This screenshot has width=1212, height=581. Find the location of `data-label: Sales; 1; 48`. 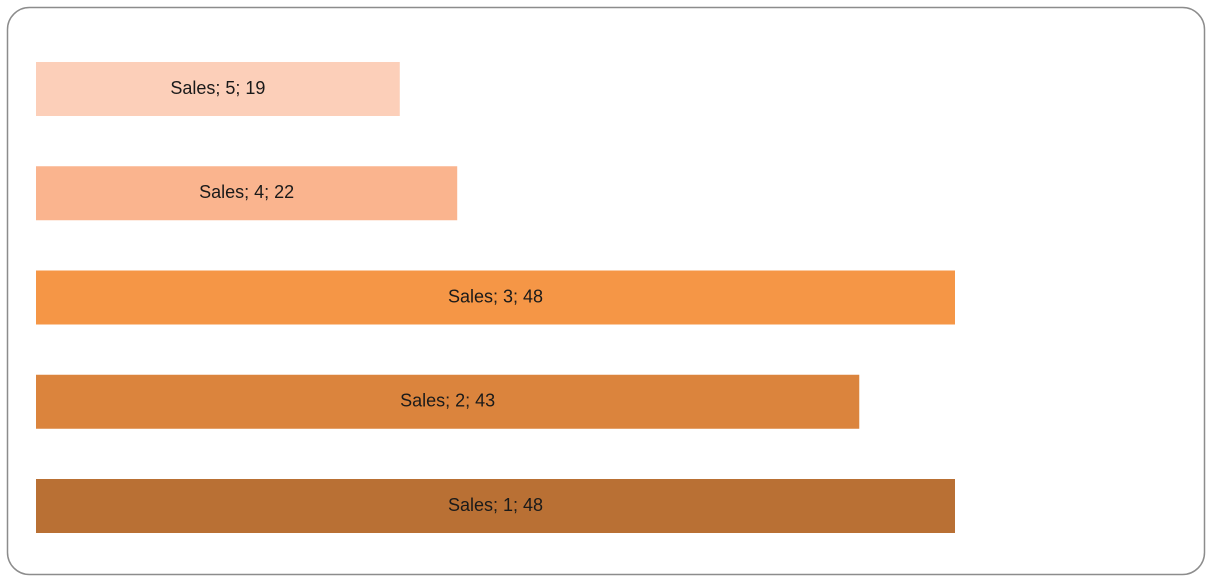

data-label: Sales; 1; 48 is located at coordinates (495, 505).